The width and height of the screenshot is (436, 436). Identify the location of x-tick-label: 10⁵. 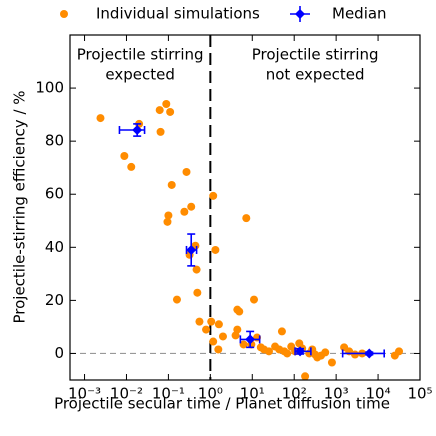
(419, 394).